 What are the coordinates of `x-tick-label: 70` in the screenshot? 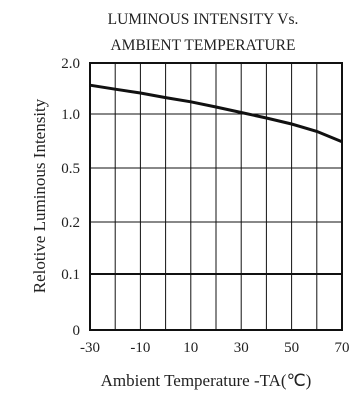 It's located at (342, 348).